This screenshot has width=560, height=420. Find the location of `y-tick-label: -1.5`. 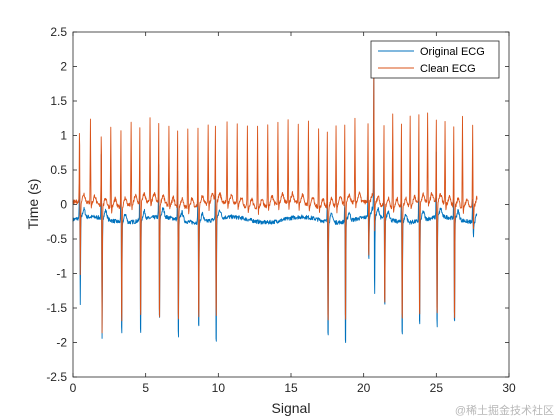

y-tick-label: -1.5 is located at coordinates (56, 308).